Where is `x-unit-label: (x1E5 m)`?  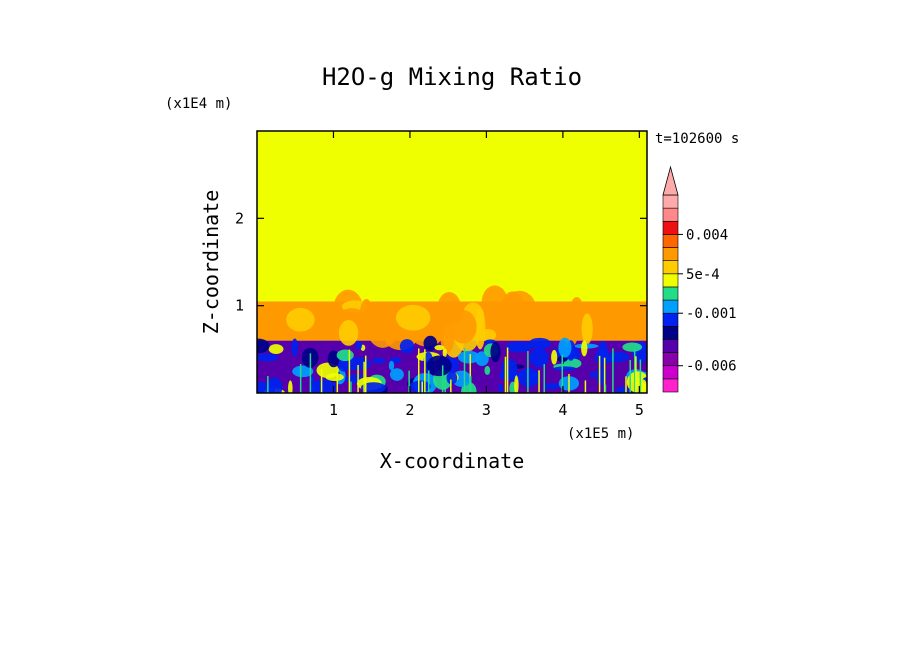
x-unit-label: (x1E5 m) is located at coordinates (600, 434).